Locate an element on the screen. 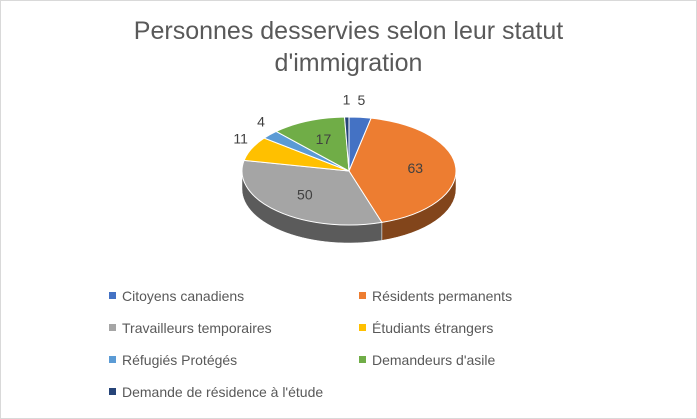 The width and height of the screenshot is (697, 419). pie-slice-demande-de-residence-a-l-etude is located at coordinates (347, 144).